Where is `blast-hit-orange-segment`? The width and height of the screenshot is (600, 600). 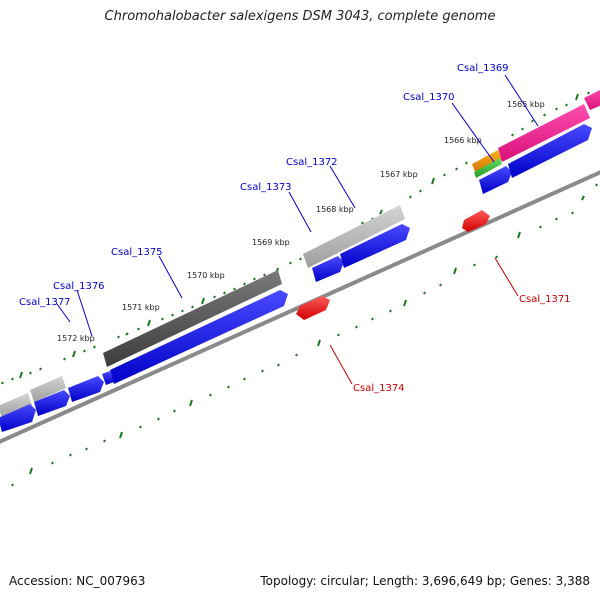 blast-hit-orange-segment is located at coordinates (487, 162).